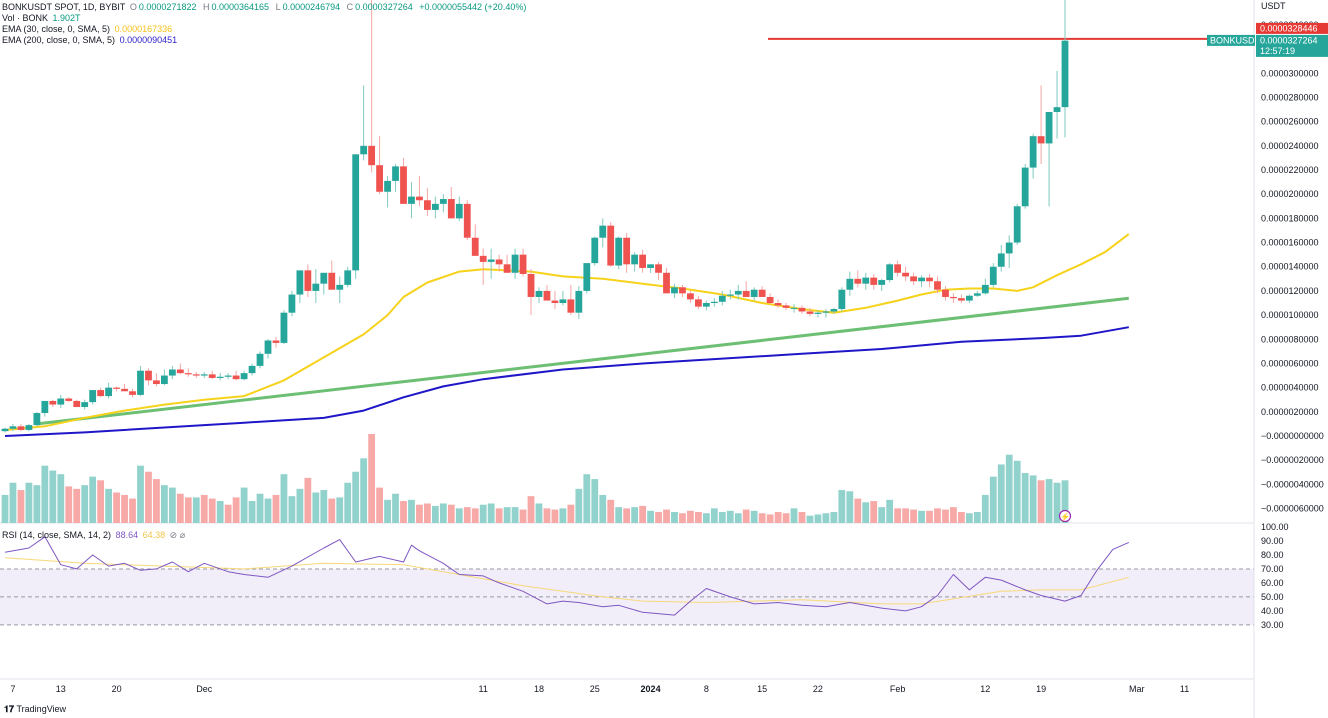 Image resolution: width=1328 pixels, height=718 pixels. What do you see at coordinates (350, 7) in the screenshot?
I see `close-label: C` at bounding box center [350, 7].